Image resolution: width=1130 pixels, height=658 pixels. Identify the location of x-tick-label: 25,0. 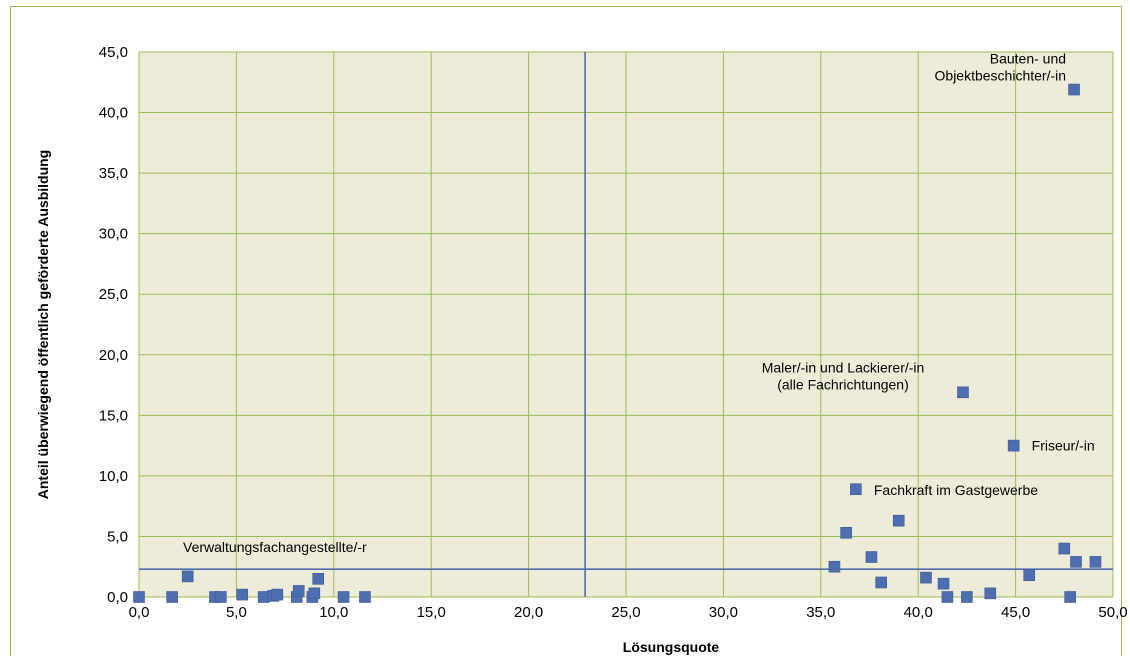
(625, 612).